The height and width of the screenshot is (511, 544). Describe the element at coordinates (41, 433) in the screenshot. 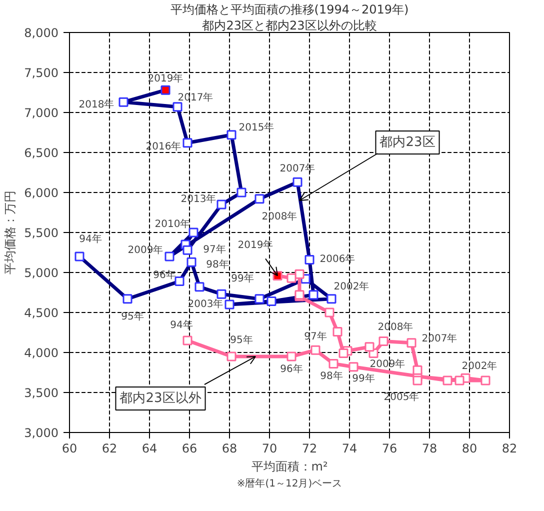

I see `y-tick-label: 3,000` at that location.